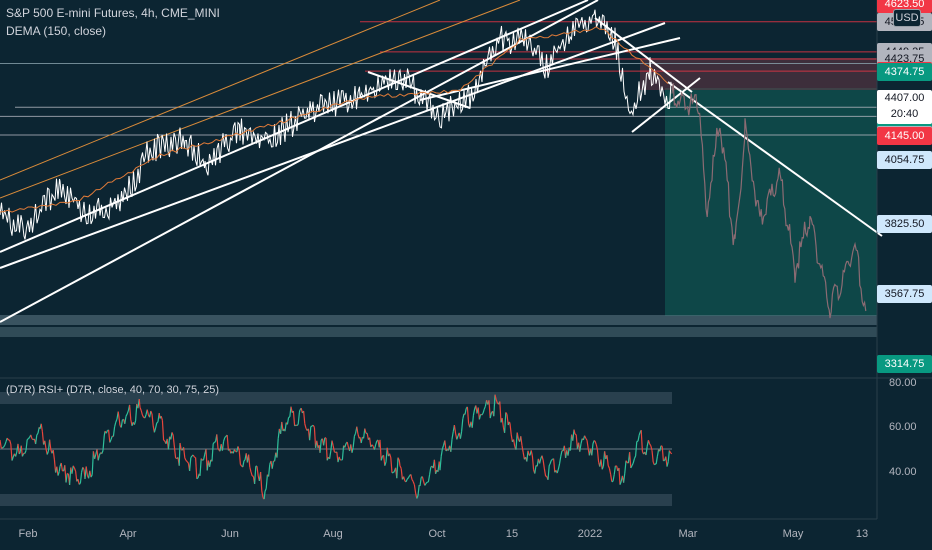 This screenshot has height=550, width=932. Describe the element at coordinates (230, 534) in the screenshot. I see `x-tick-label: Jun` at that location.